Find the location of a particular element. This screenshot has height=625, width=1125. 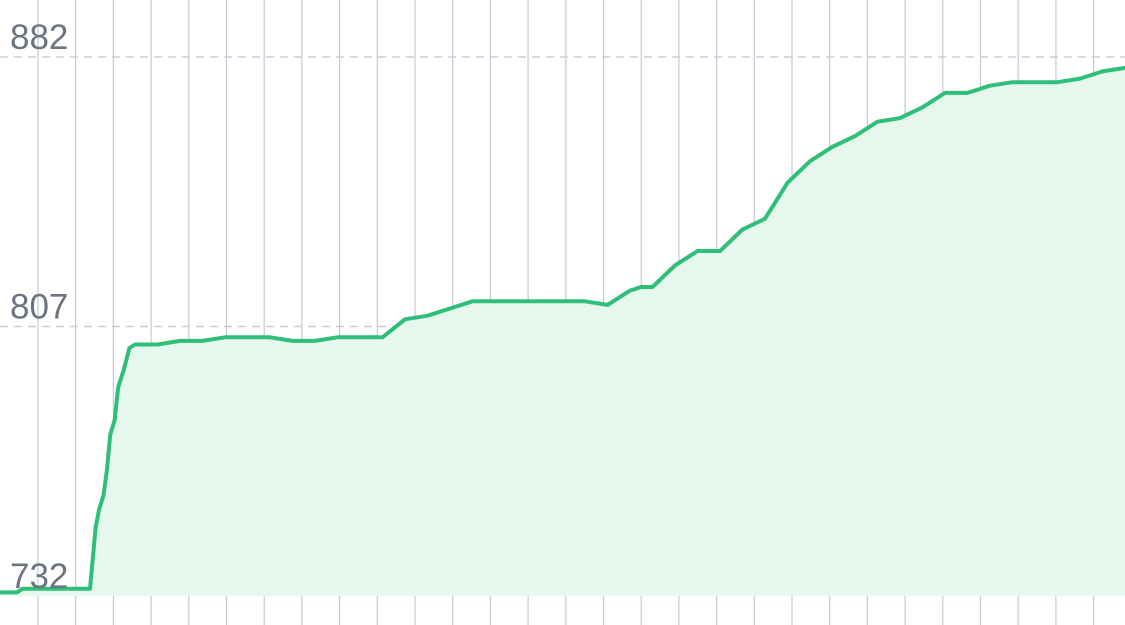

y-tick-label-807: 807 is located at coordinates (39, 307).